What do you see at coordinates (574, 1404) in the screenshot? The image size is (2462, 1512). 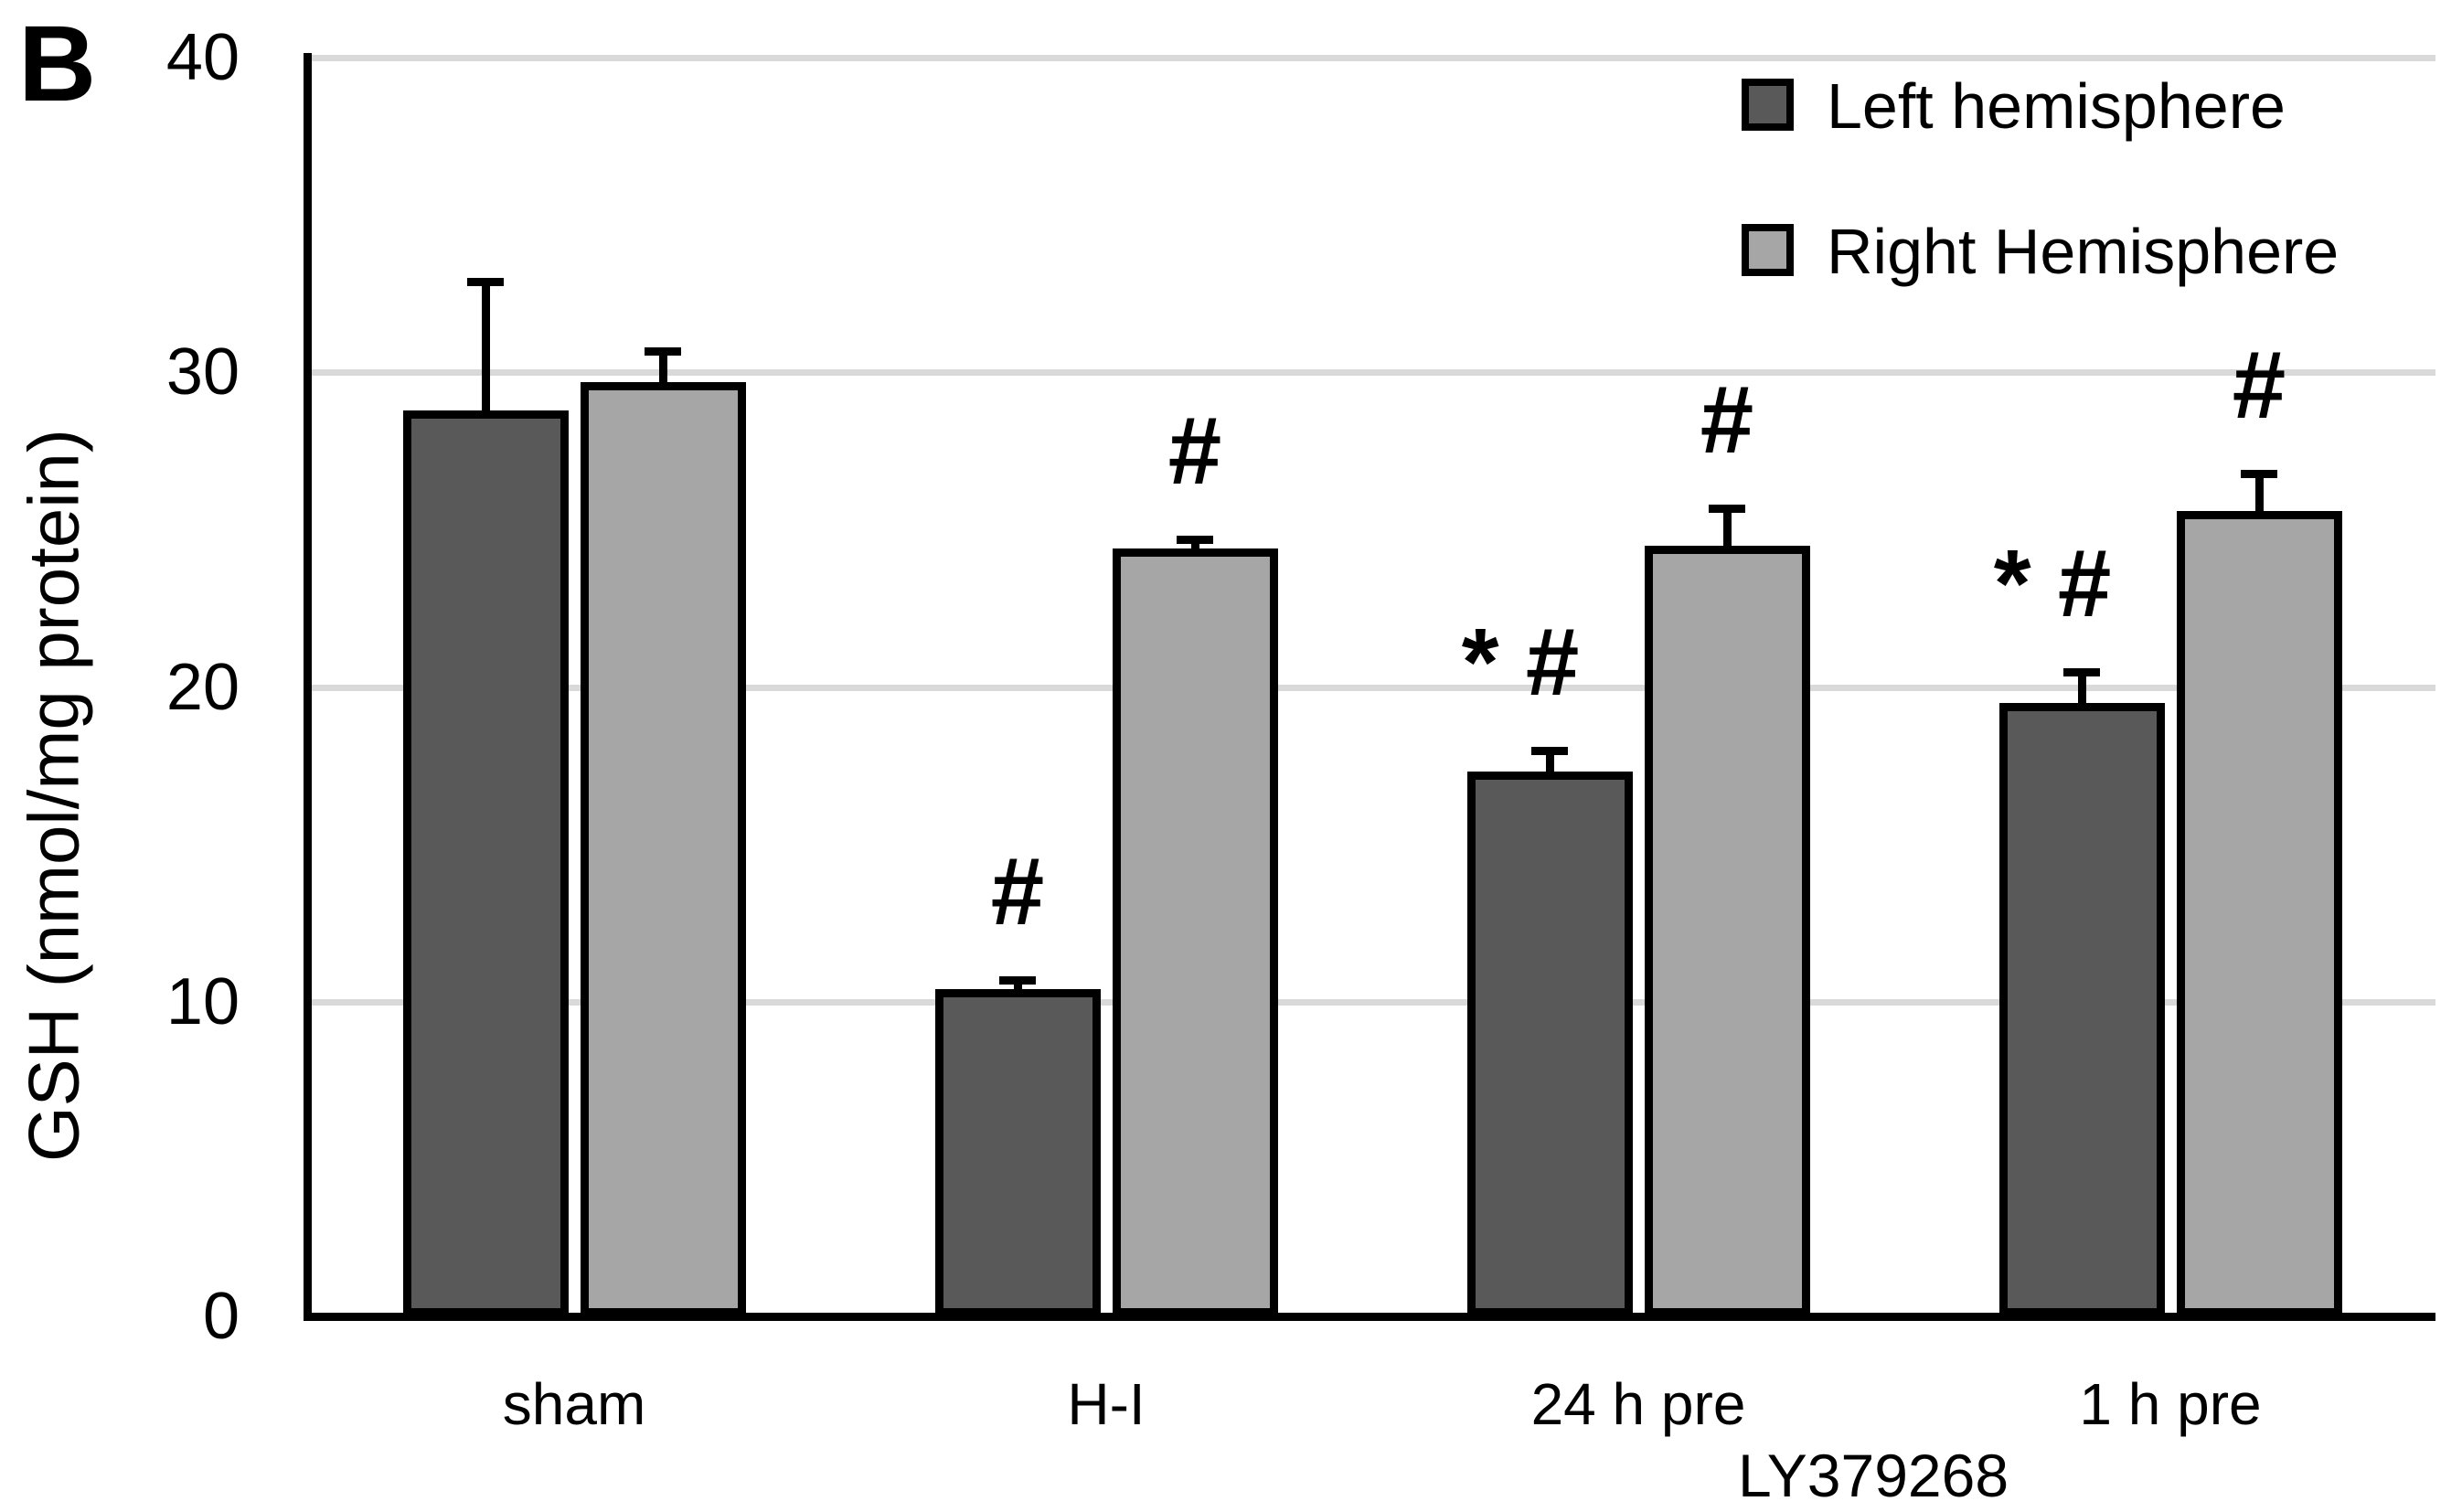 I see `x-category-label-sham: sham` at bounding box center [574, 1404].